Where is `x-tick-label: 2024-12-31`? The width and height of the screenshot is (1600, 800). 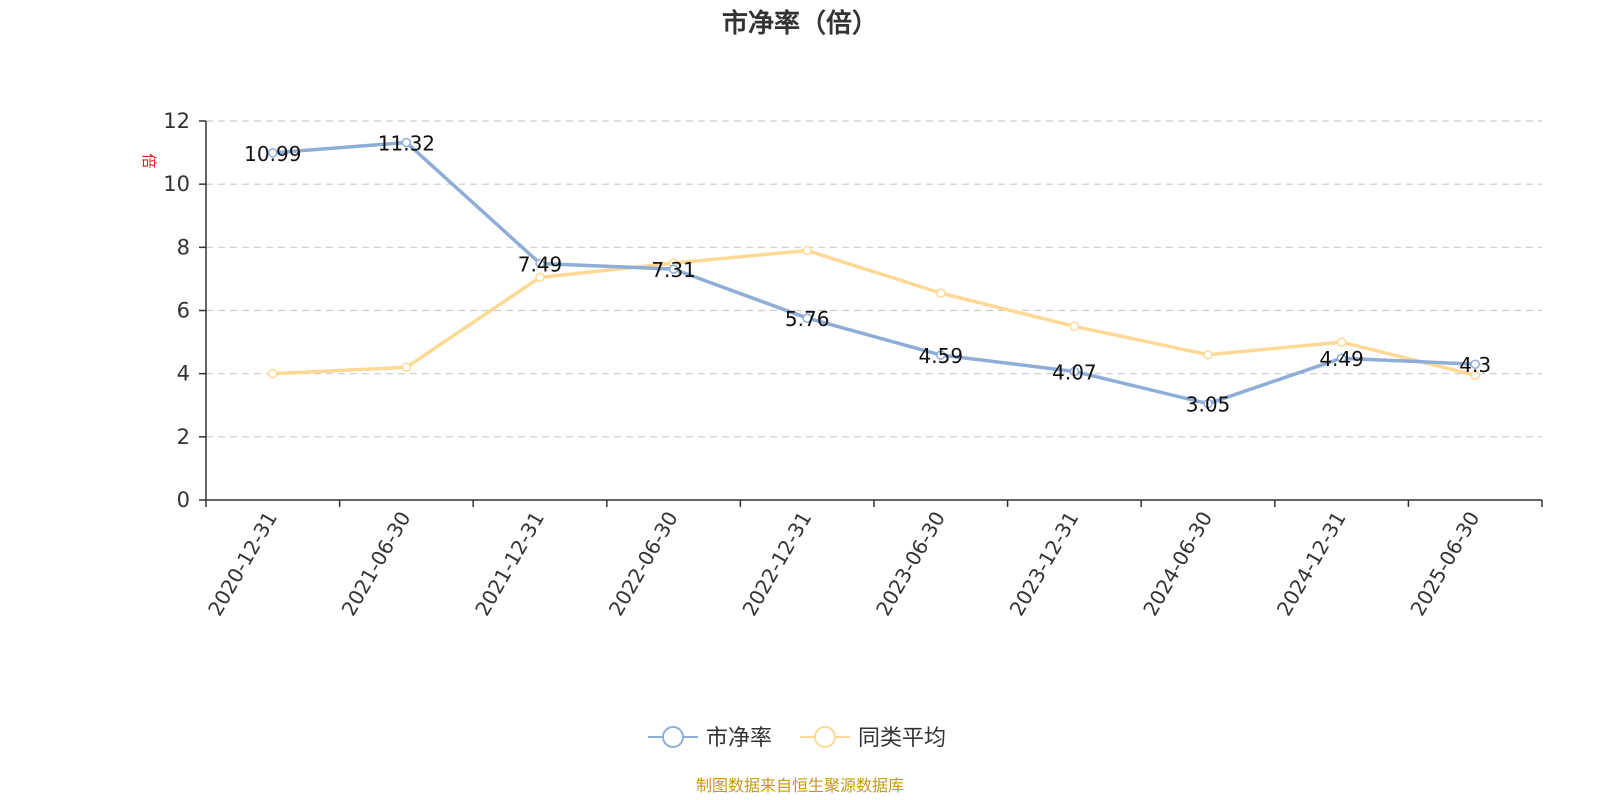 x-tick-label: 2024-12-31 is located at coordinates (1311, 563).